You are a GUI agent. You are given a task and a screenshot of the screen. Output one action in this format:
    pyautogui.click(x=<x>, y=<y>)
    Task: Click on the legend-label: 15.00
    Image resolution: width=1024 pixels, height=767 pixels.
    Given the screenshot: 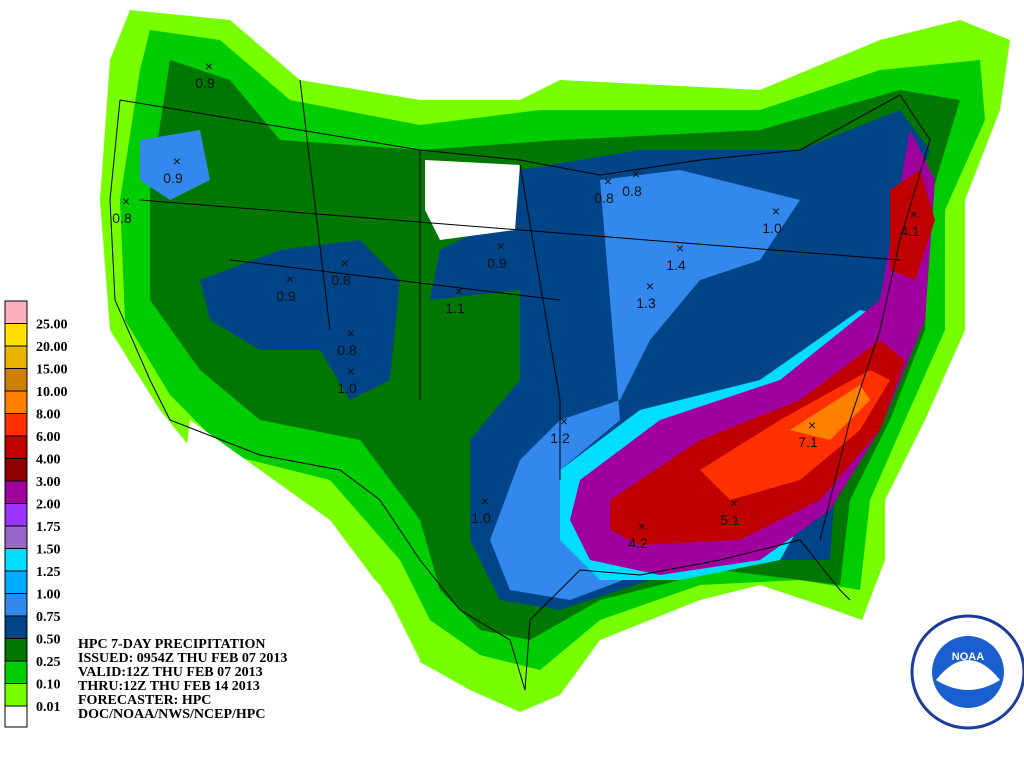 What is the action you would take?
    pyautogui.click(x=52, y=370)
    